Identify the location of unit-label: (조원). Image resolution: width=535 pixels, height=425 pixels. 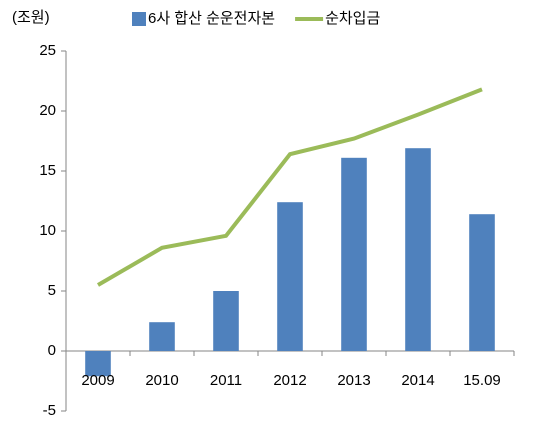
(31, 17).